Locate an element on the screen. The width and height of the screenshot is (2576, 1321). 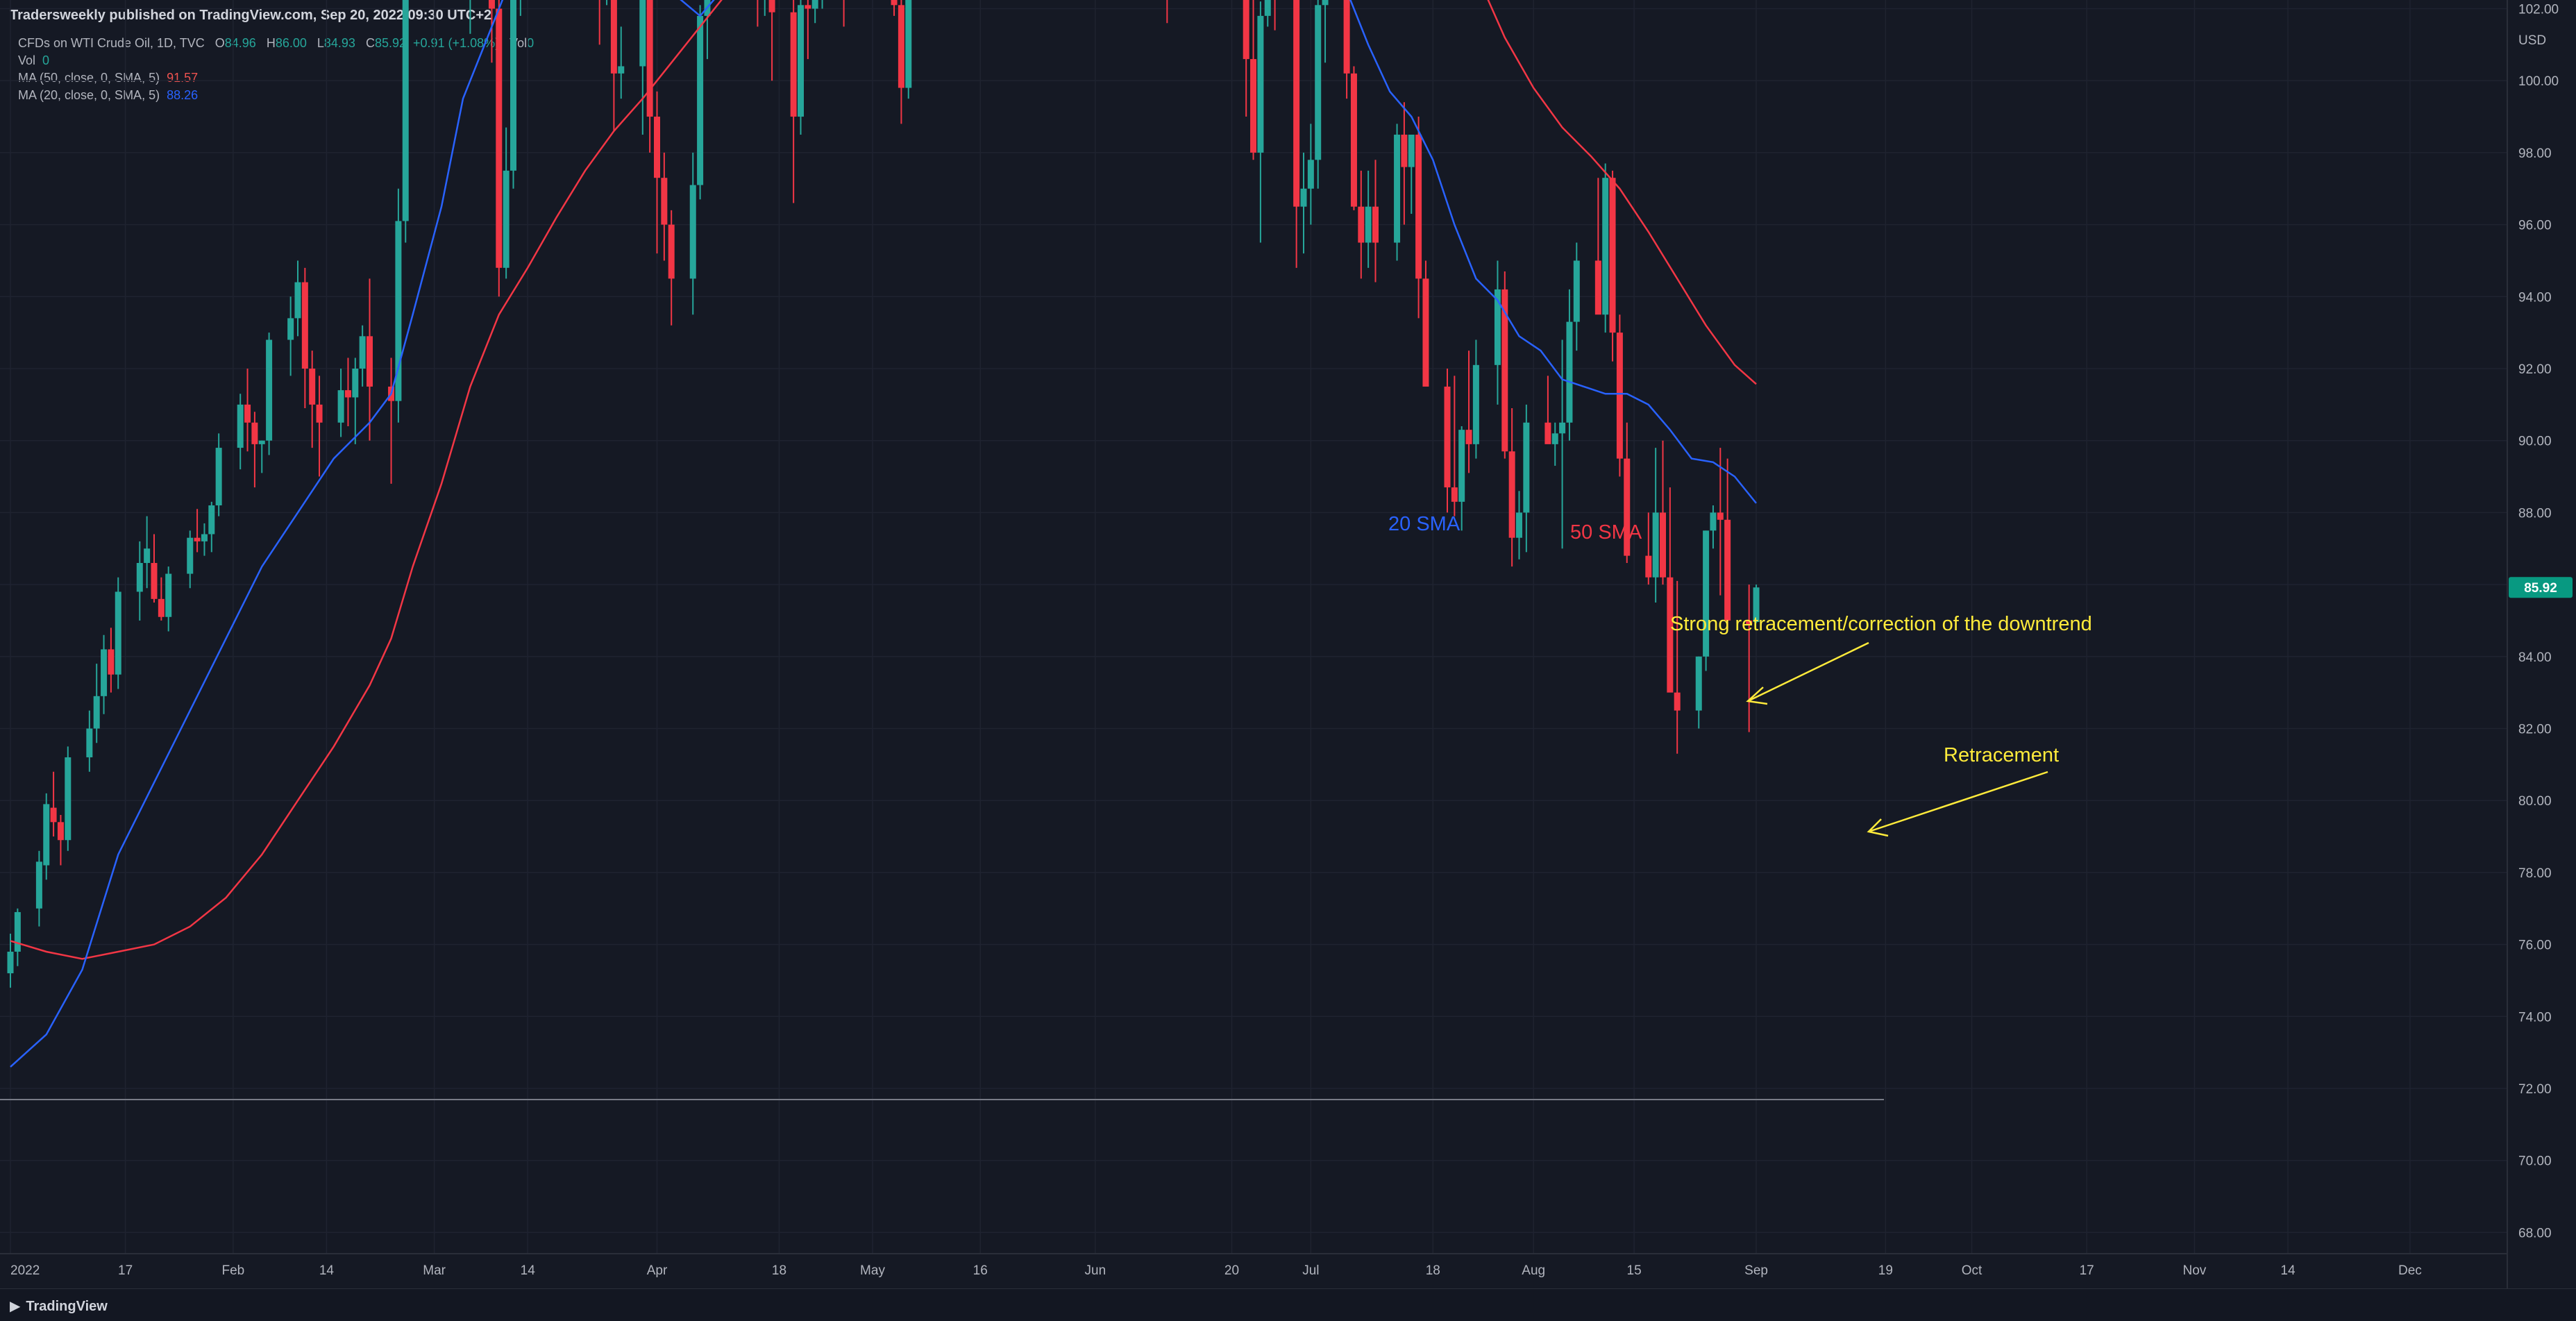
tradingview-logo: ▶ TradingView is located at coordinates (59, 1306).